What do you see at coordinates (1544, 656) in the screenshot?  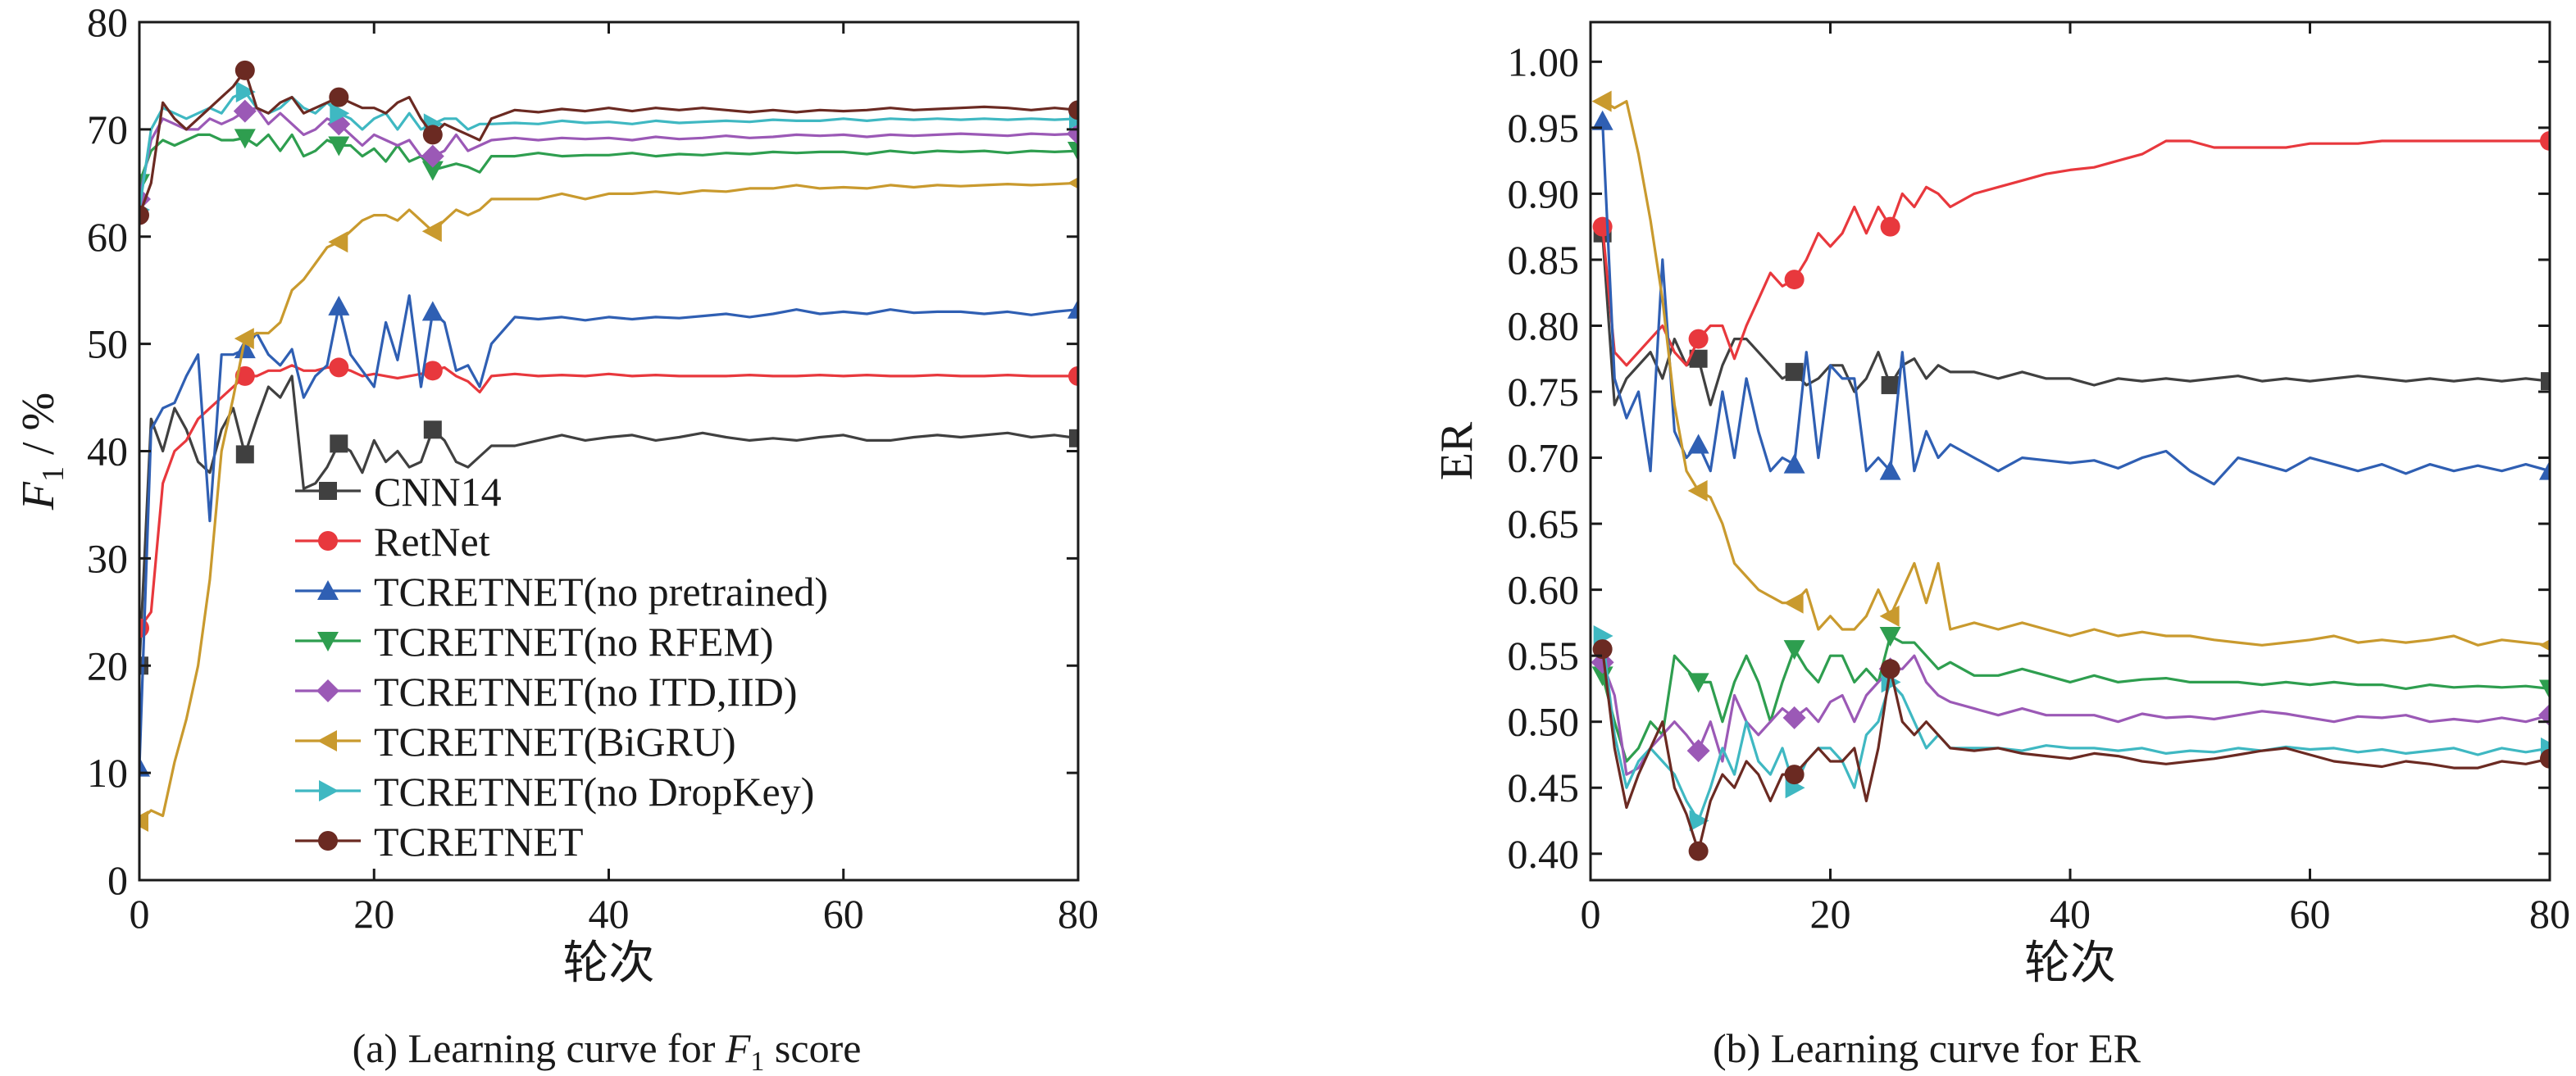 I see `y-tick-label: 0.55` at bounding box center [1544, 656].